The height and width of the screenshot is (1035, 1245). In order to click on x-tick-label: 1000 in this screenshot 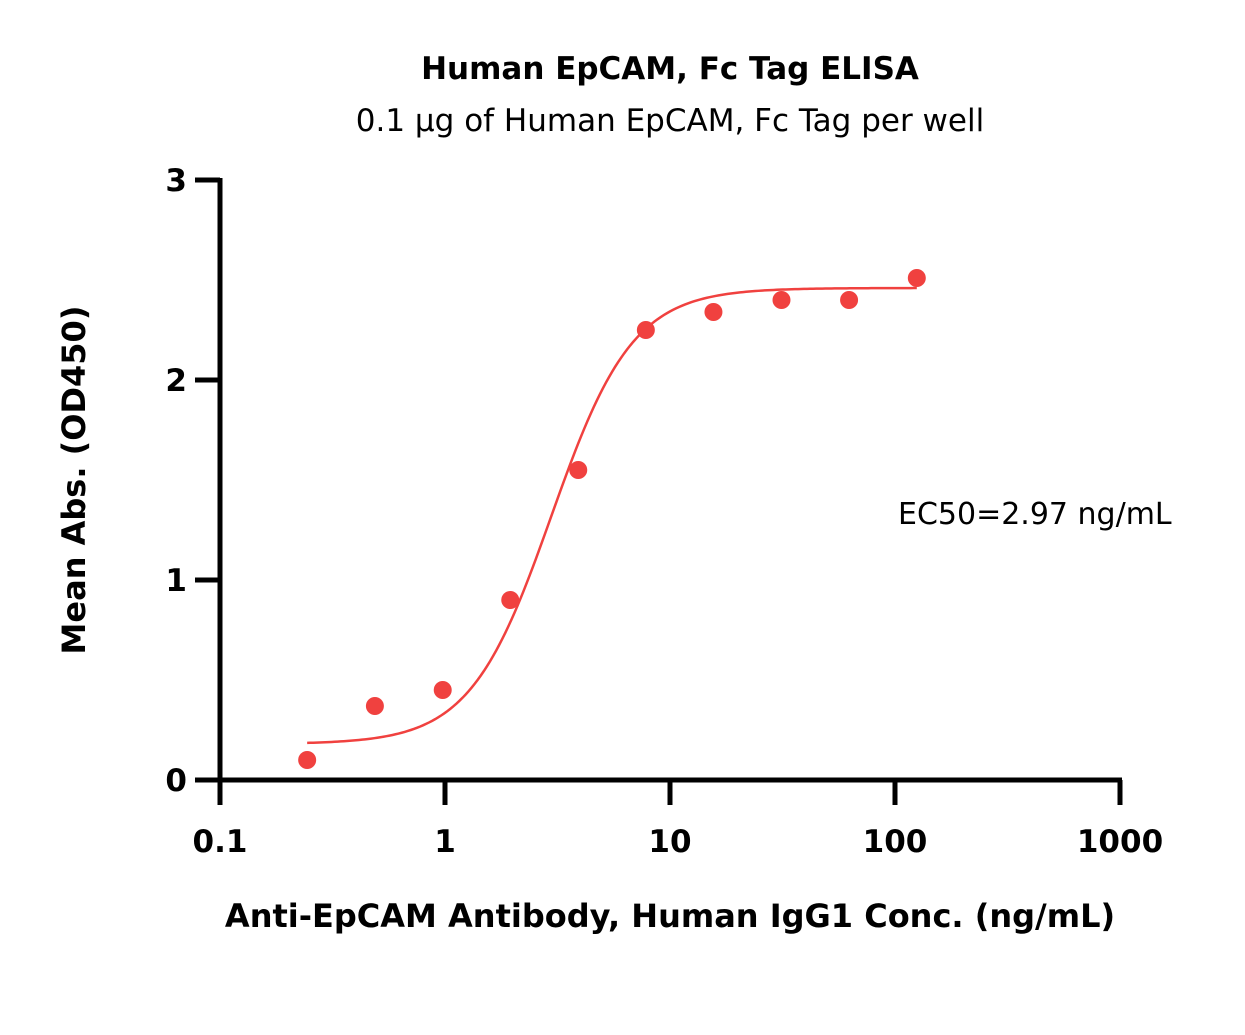, I will do `click(1120, 842)`.